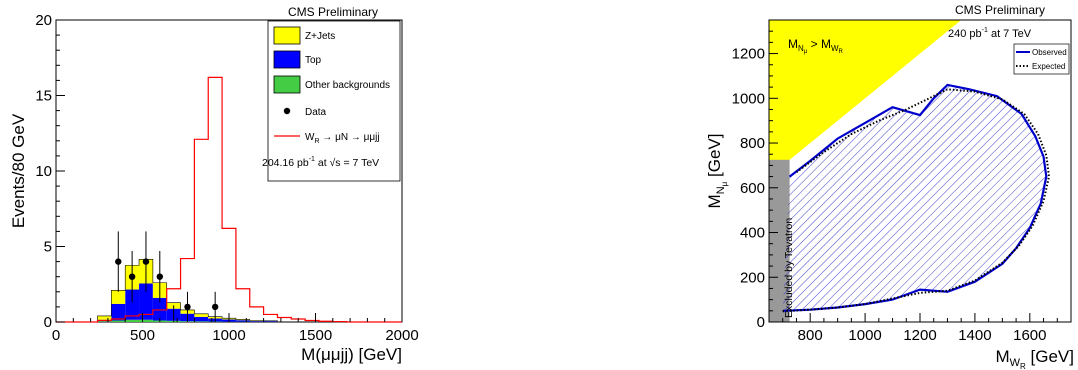 The image size is (1078, 370). I want to click on x-tick-label: 2000, so click(401, 335).